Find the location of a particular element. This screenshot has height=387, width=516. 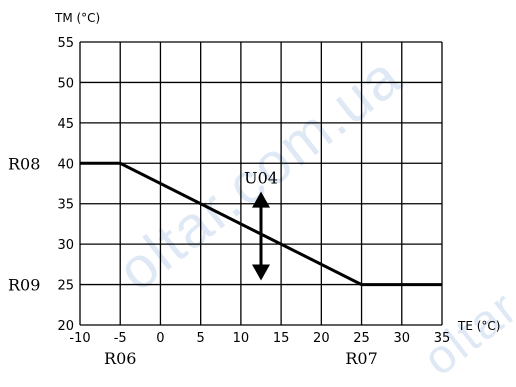

x-tick-label: 15 is located at coordinates (281, 338).